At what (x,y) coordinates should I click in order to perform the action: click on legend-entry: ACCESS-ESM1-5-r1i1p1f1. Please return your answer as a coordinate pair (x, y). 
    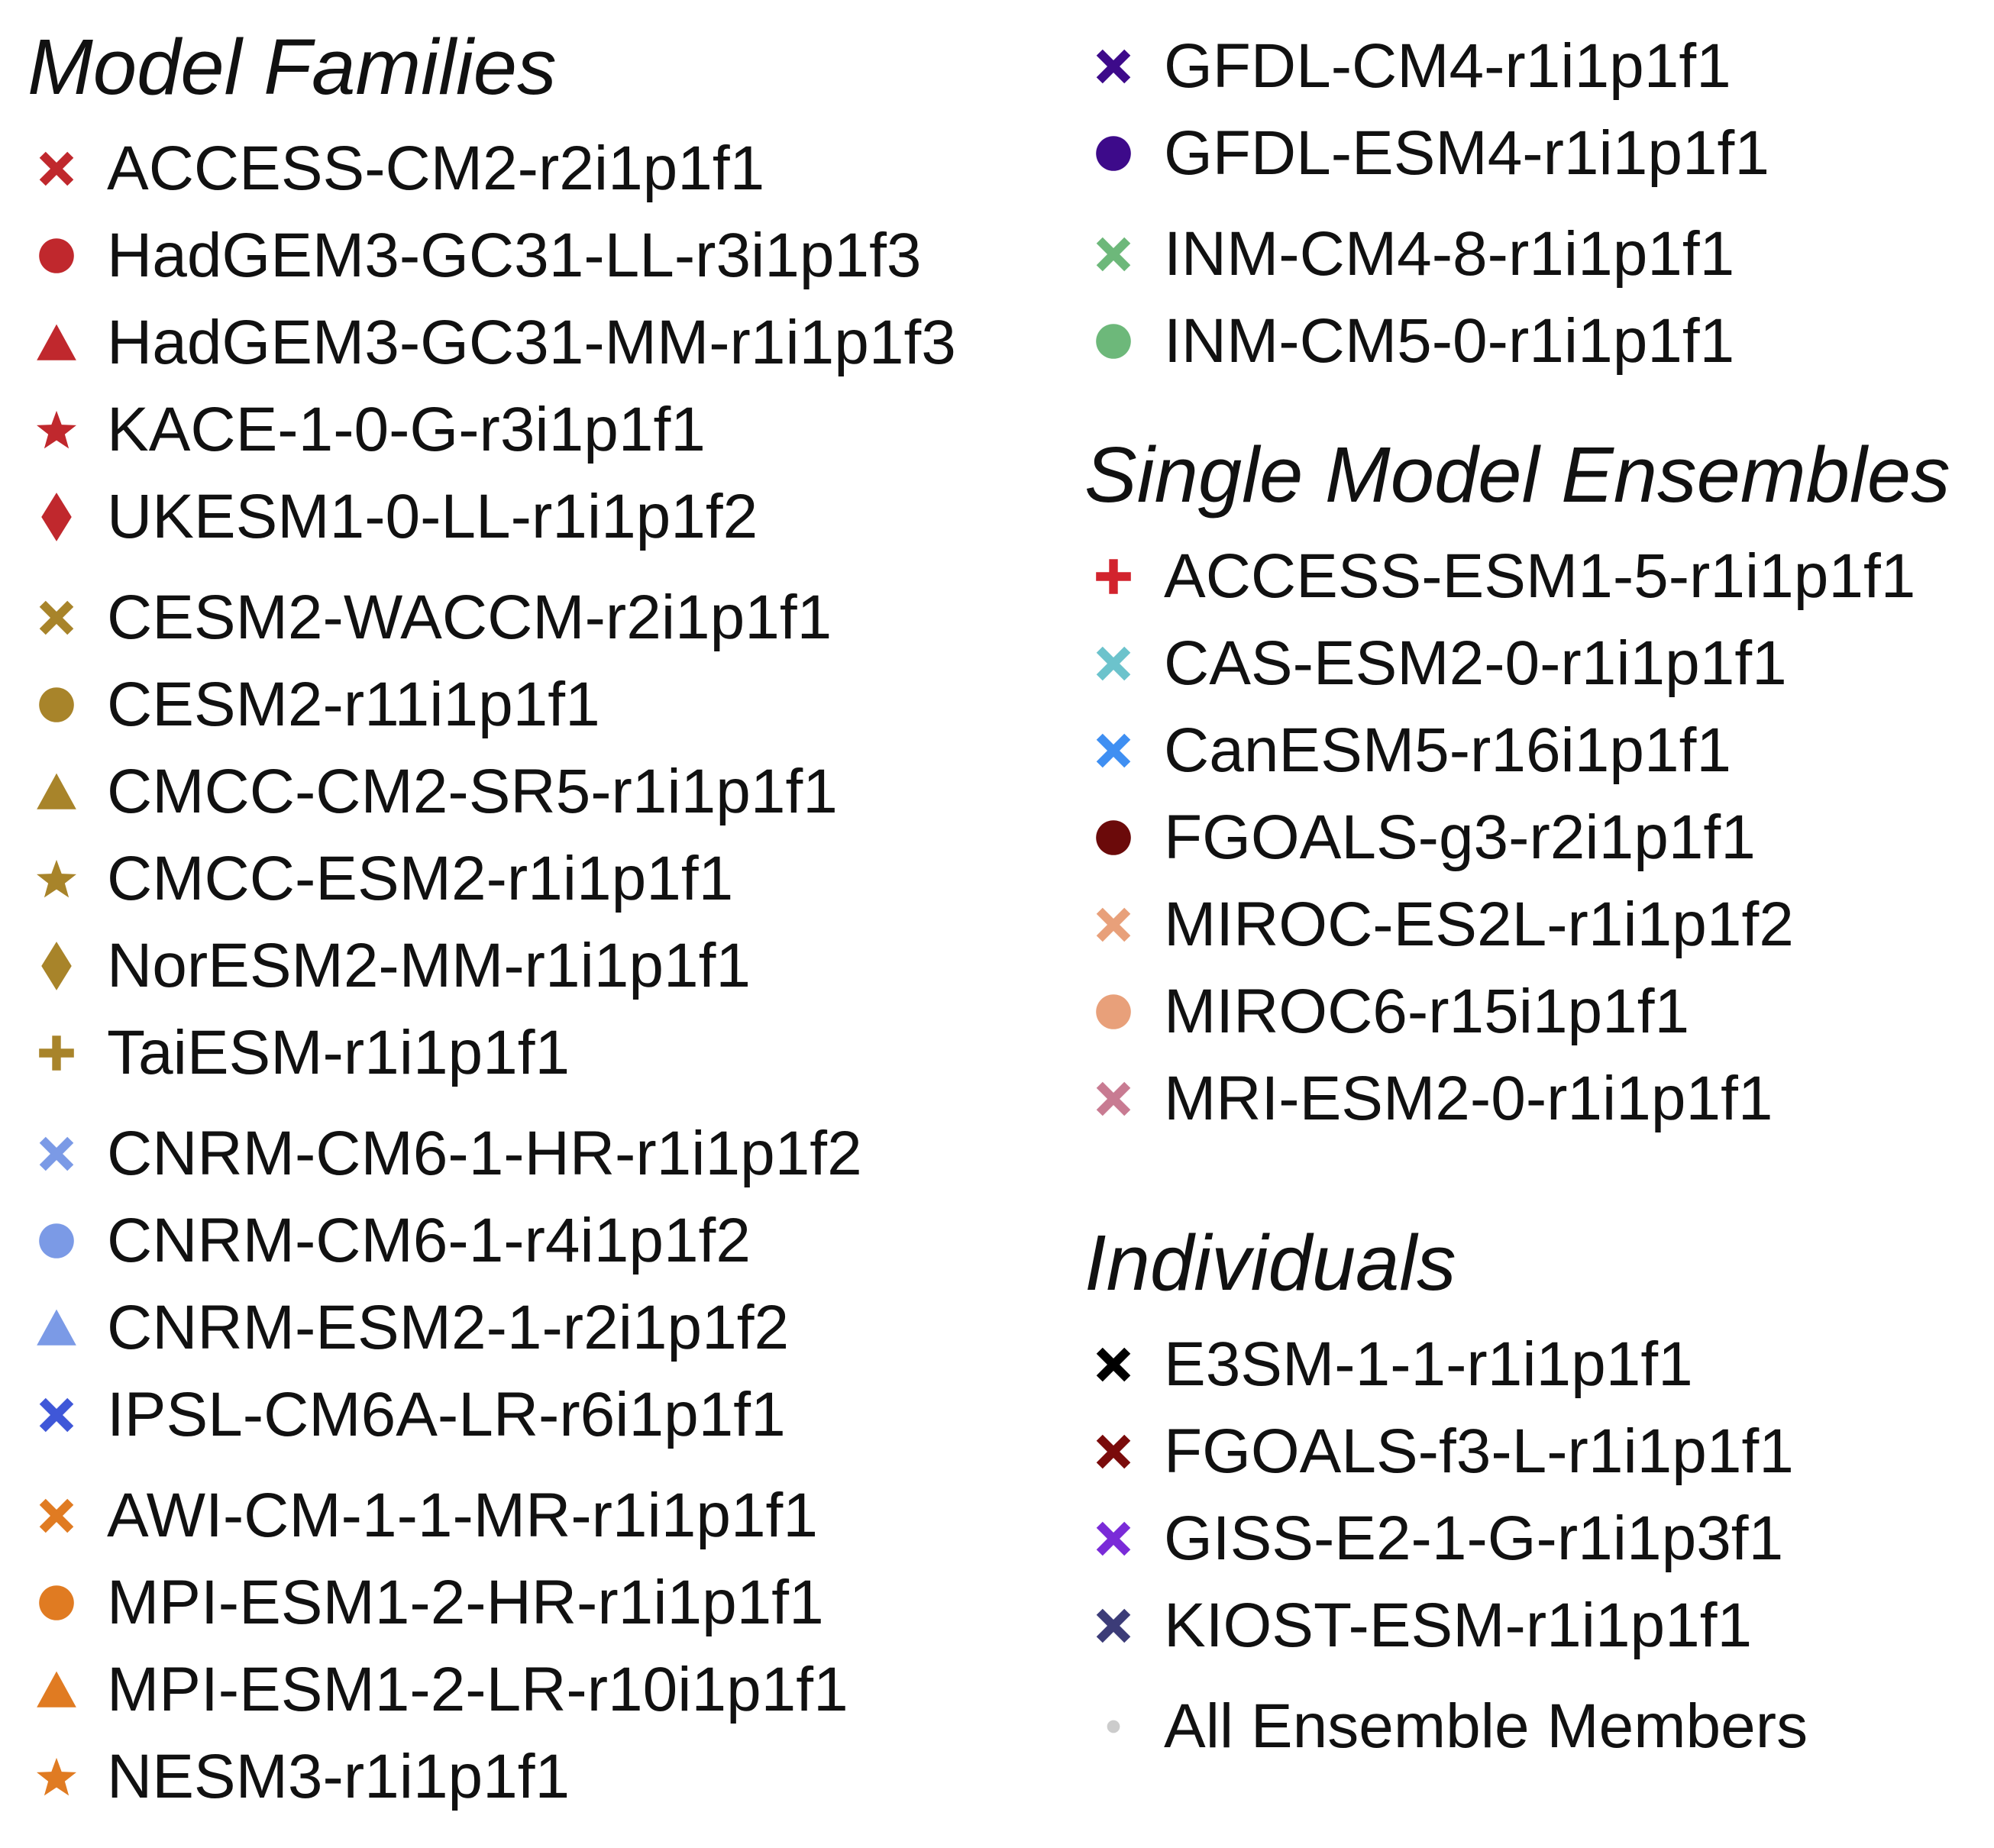
    Looking at the image, I should click on (1535, 576).